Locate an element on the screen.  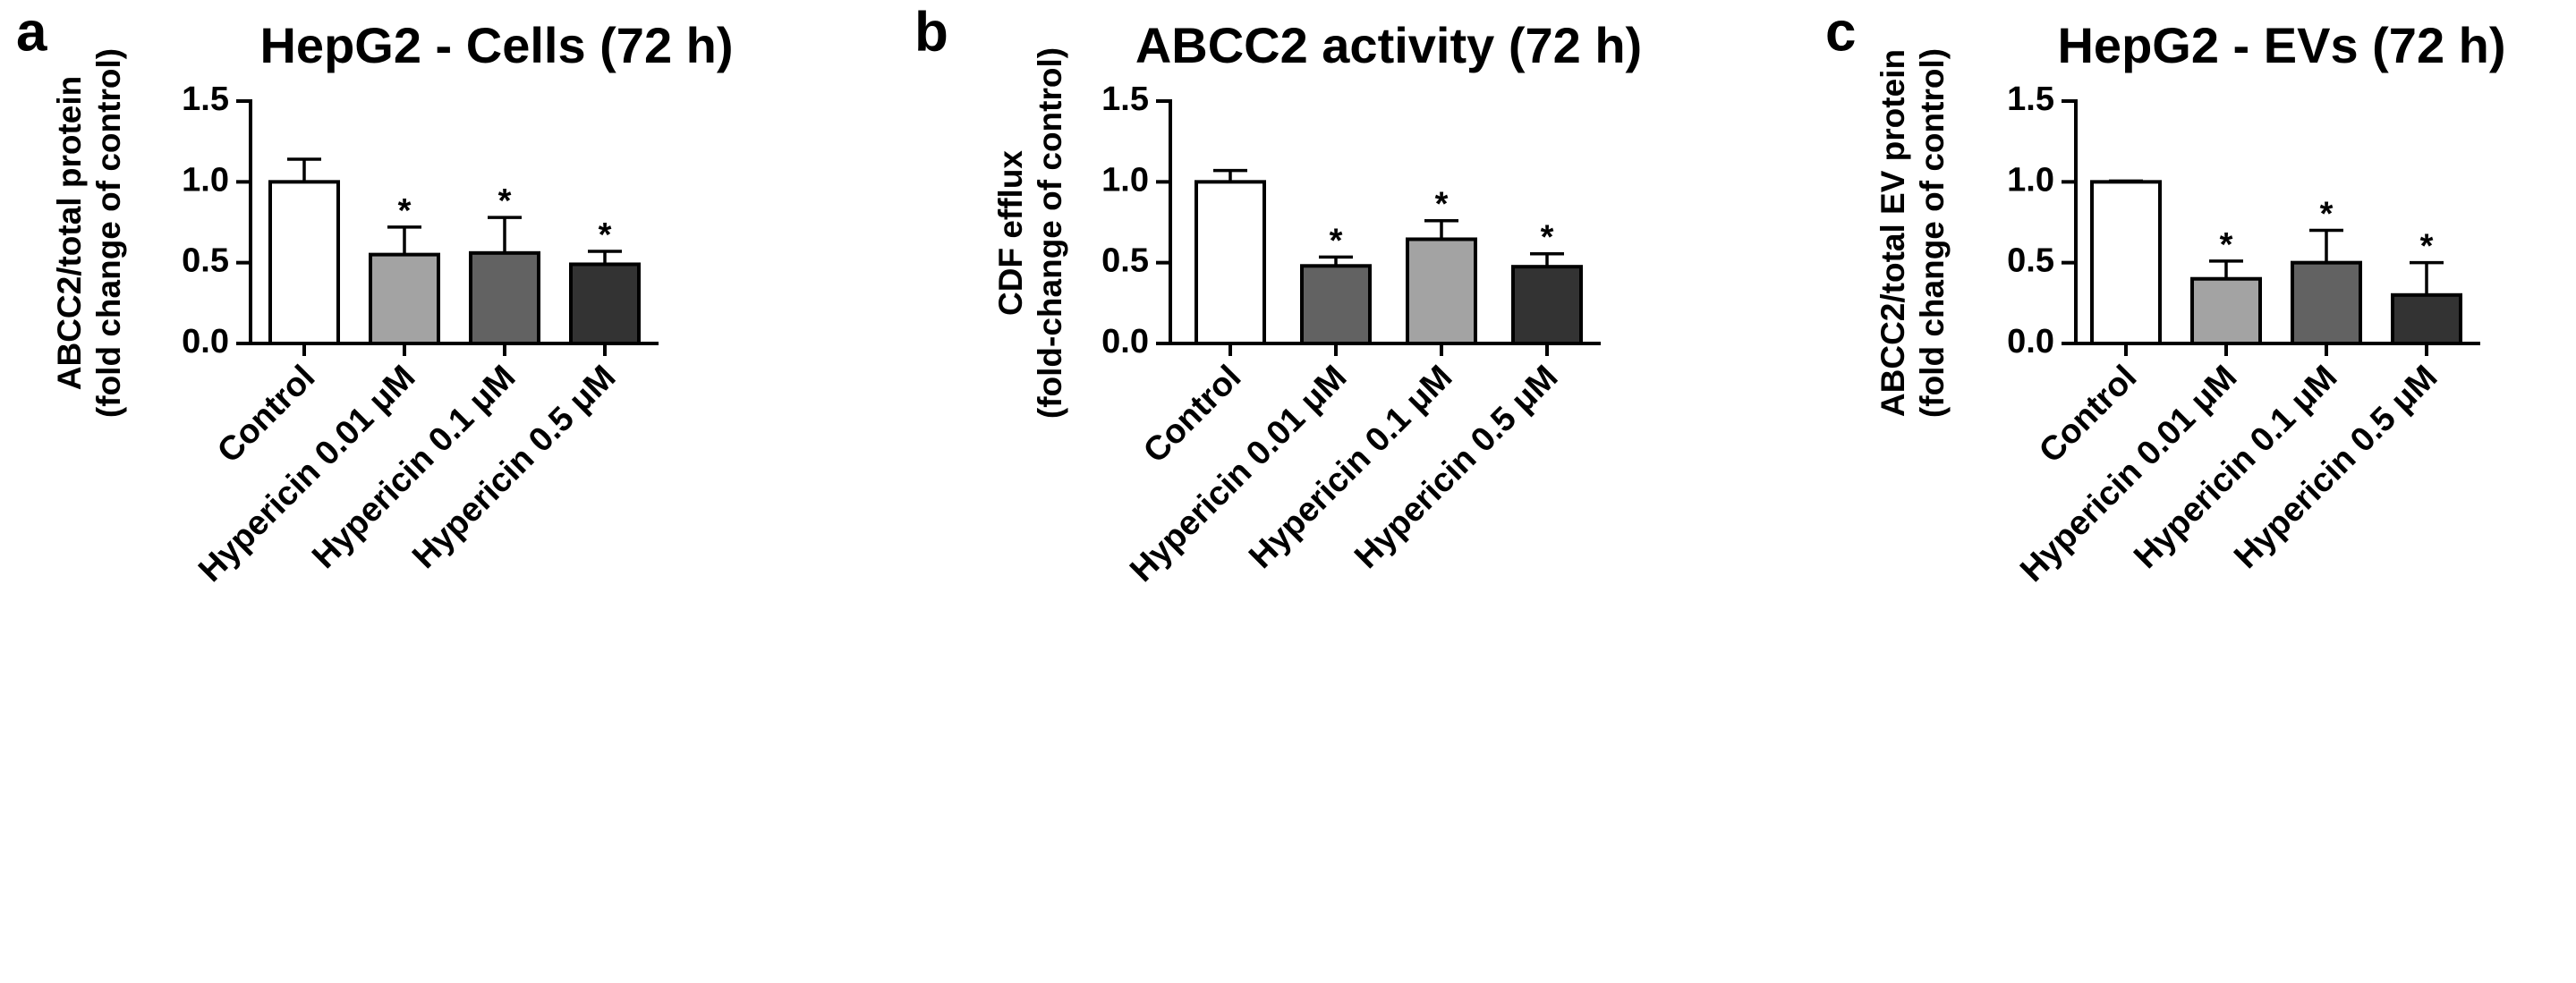
y-axis-label: ABCC2/total protein is located at coordinates (69, 233).